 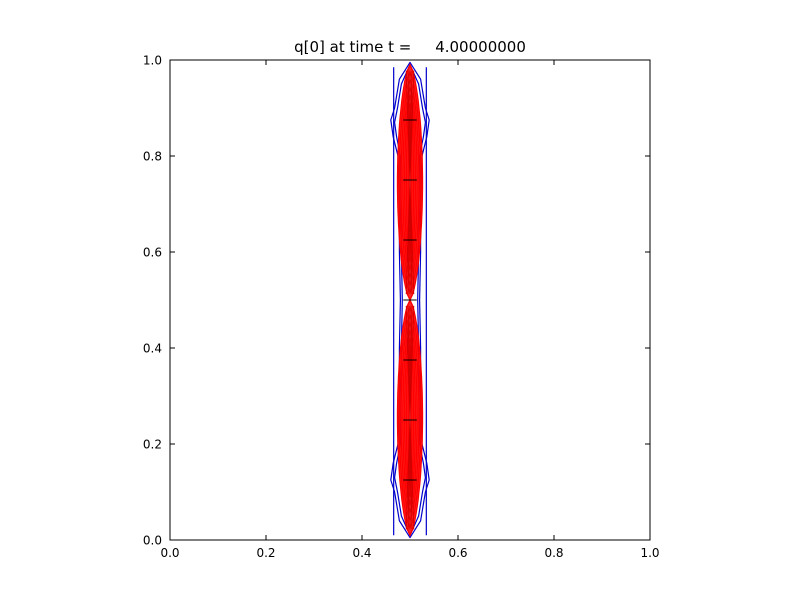 I want to click on x-tick-label: 0.6, so click(x=457, y=553).